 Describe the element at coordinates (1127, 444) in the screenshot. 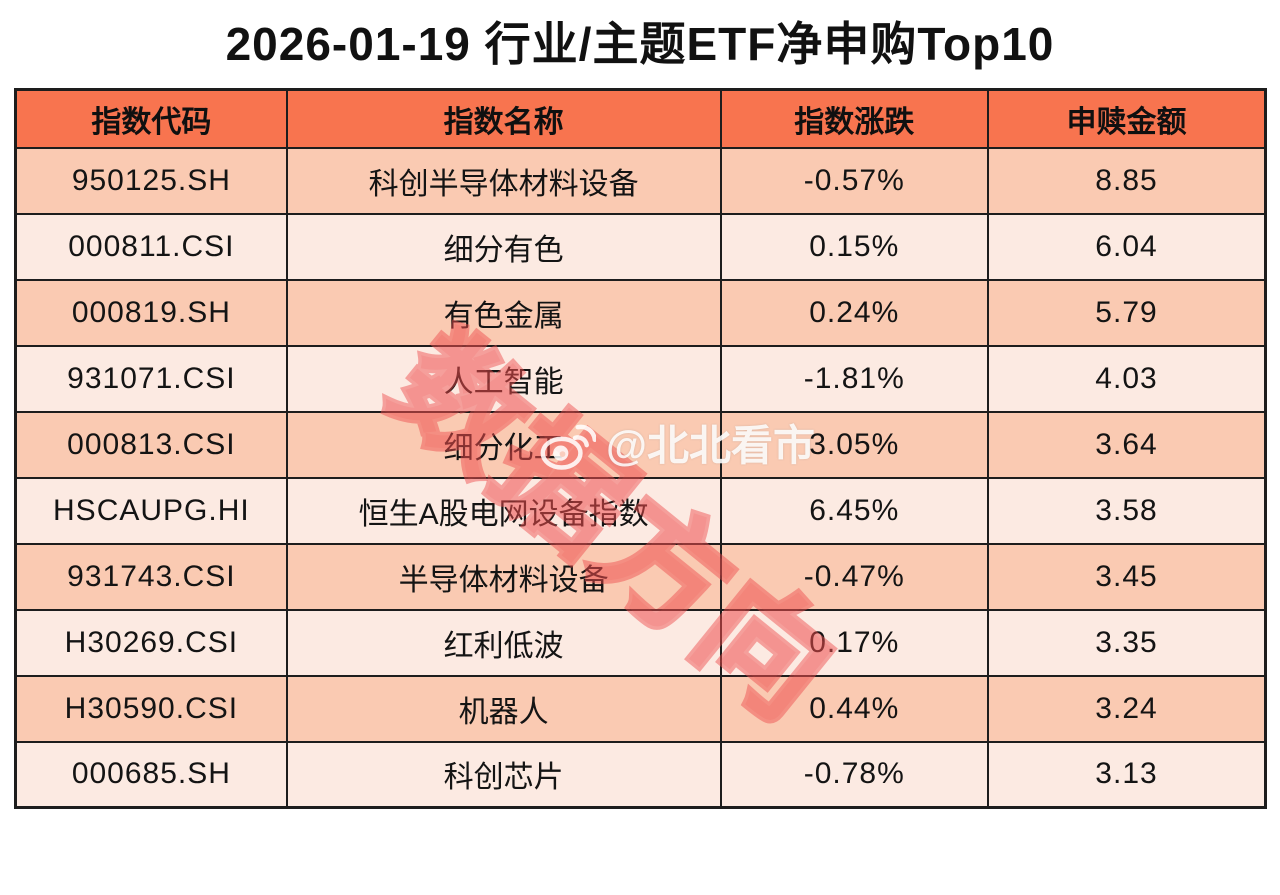

I see `cell-amount: 3.64` at that location.